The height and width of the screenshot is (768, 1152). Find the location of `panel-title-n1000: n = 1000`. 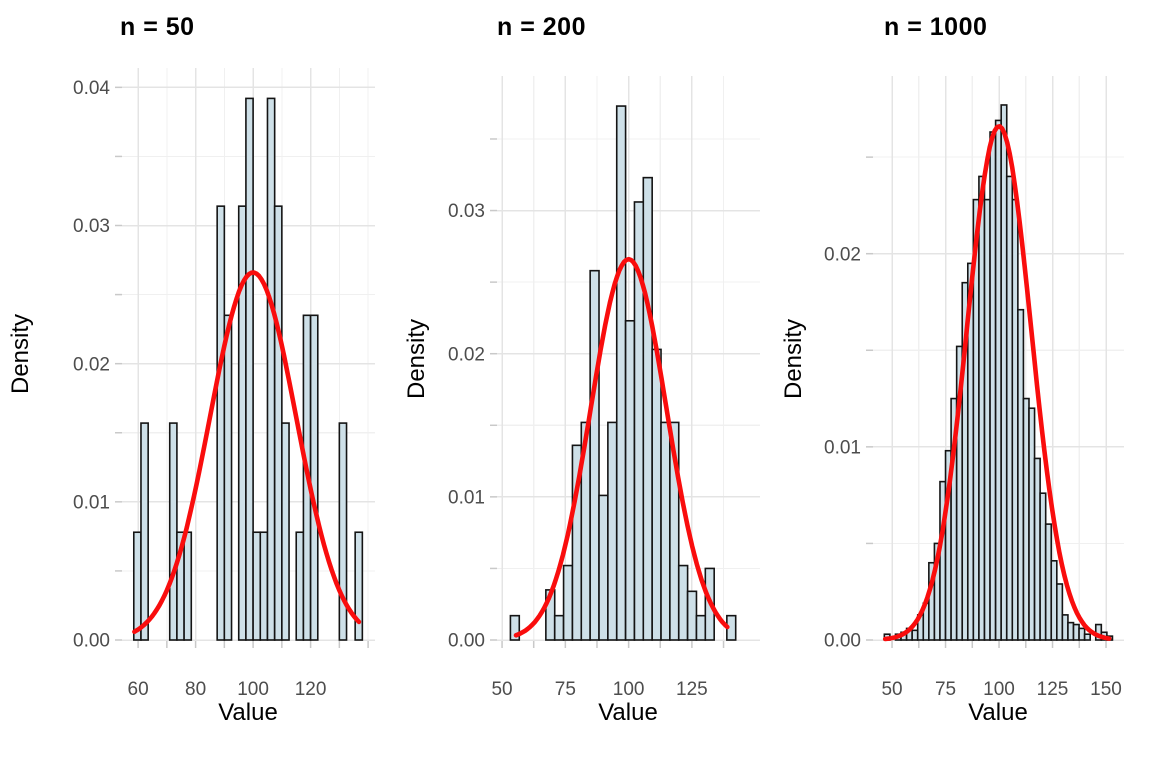

panel-title-n1000: n = 1000 is located at coordinates (936, 27).